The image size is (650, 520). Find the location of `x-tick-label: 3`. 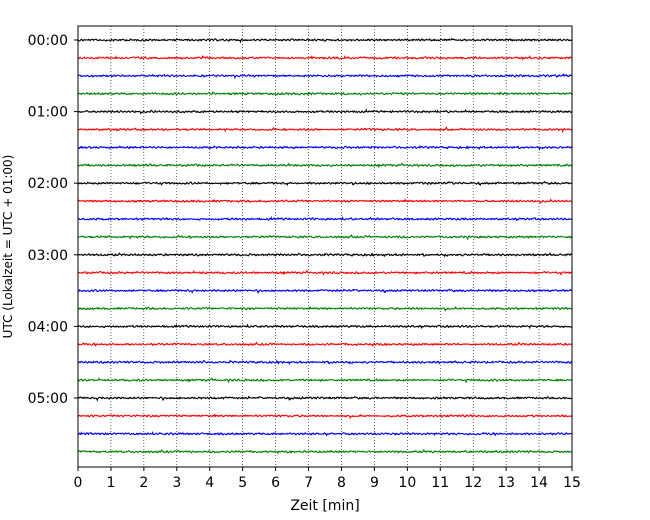

x-tick-label: 3 is located at coordinates (176, 483).